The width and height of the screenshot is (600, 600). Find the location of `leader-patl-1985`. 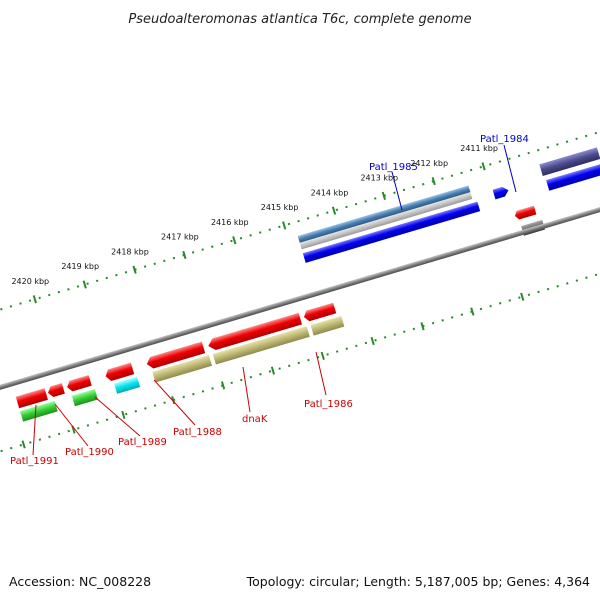

leader-patl-1985 is located at coordinates (397, 191).